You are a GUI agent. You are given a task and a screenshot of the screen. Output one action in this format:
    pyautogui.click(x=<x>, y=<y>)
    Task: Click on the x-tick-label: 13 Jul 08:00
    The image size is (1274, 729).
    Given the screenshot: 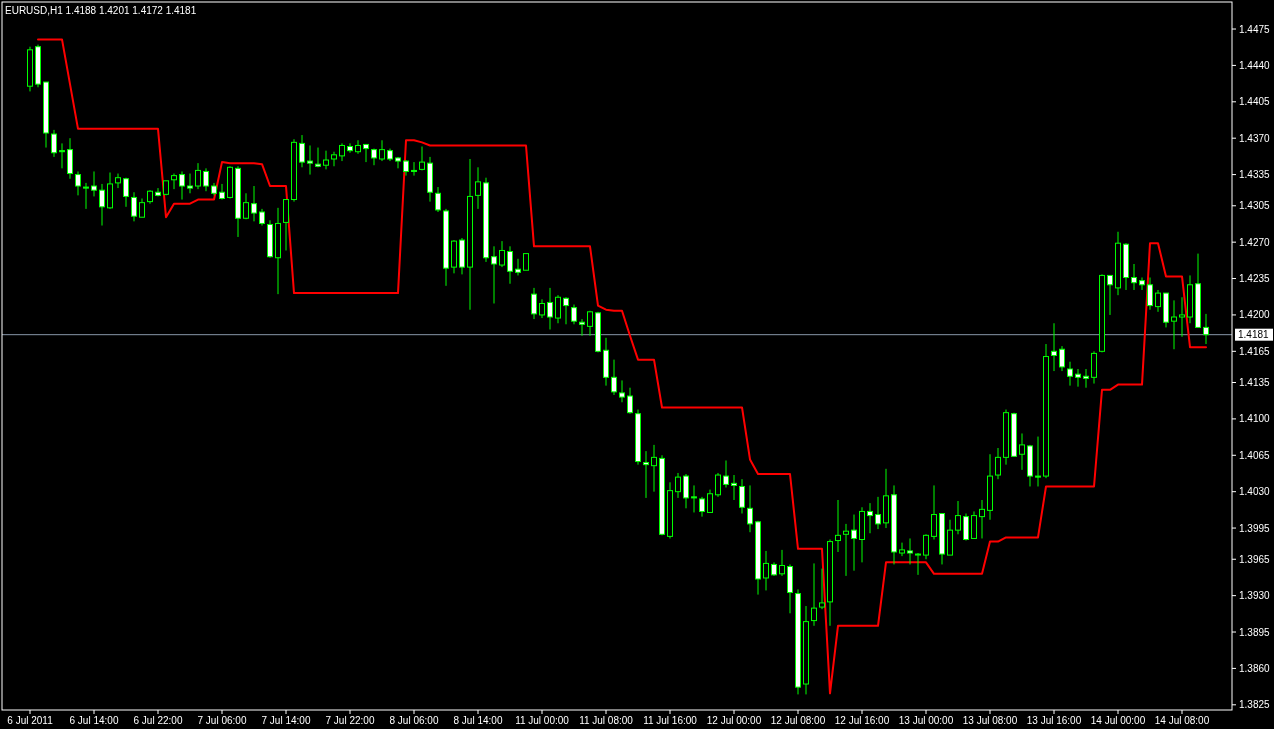 What is the action you would take?
    pyautogui.click(x=990, y=720)
    